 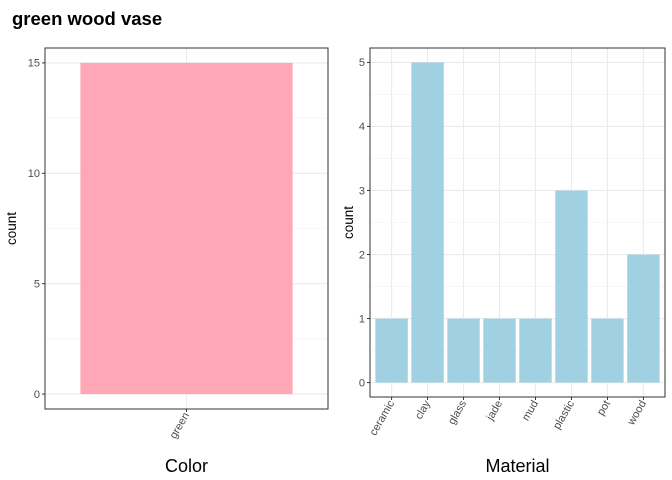 I want to click on y-tick-label: 3, so click(x=362, y=191).